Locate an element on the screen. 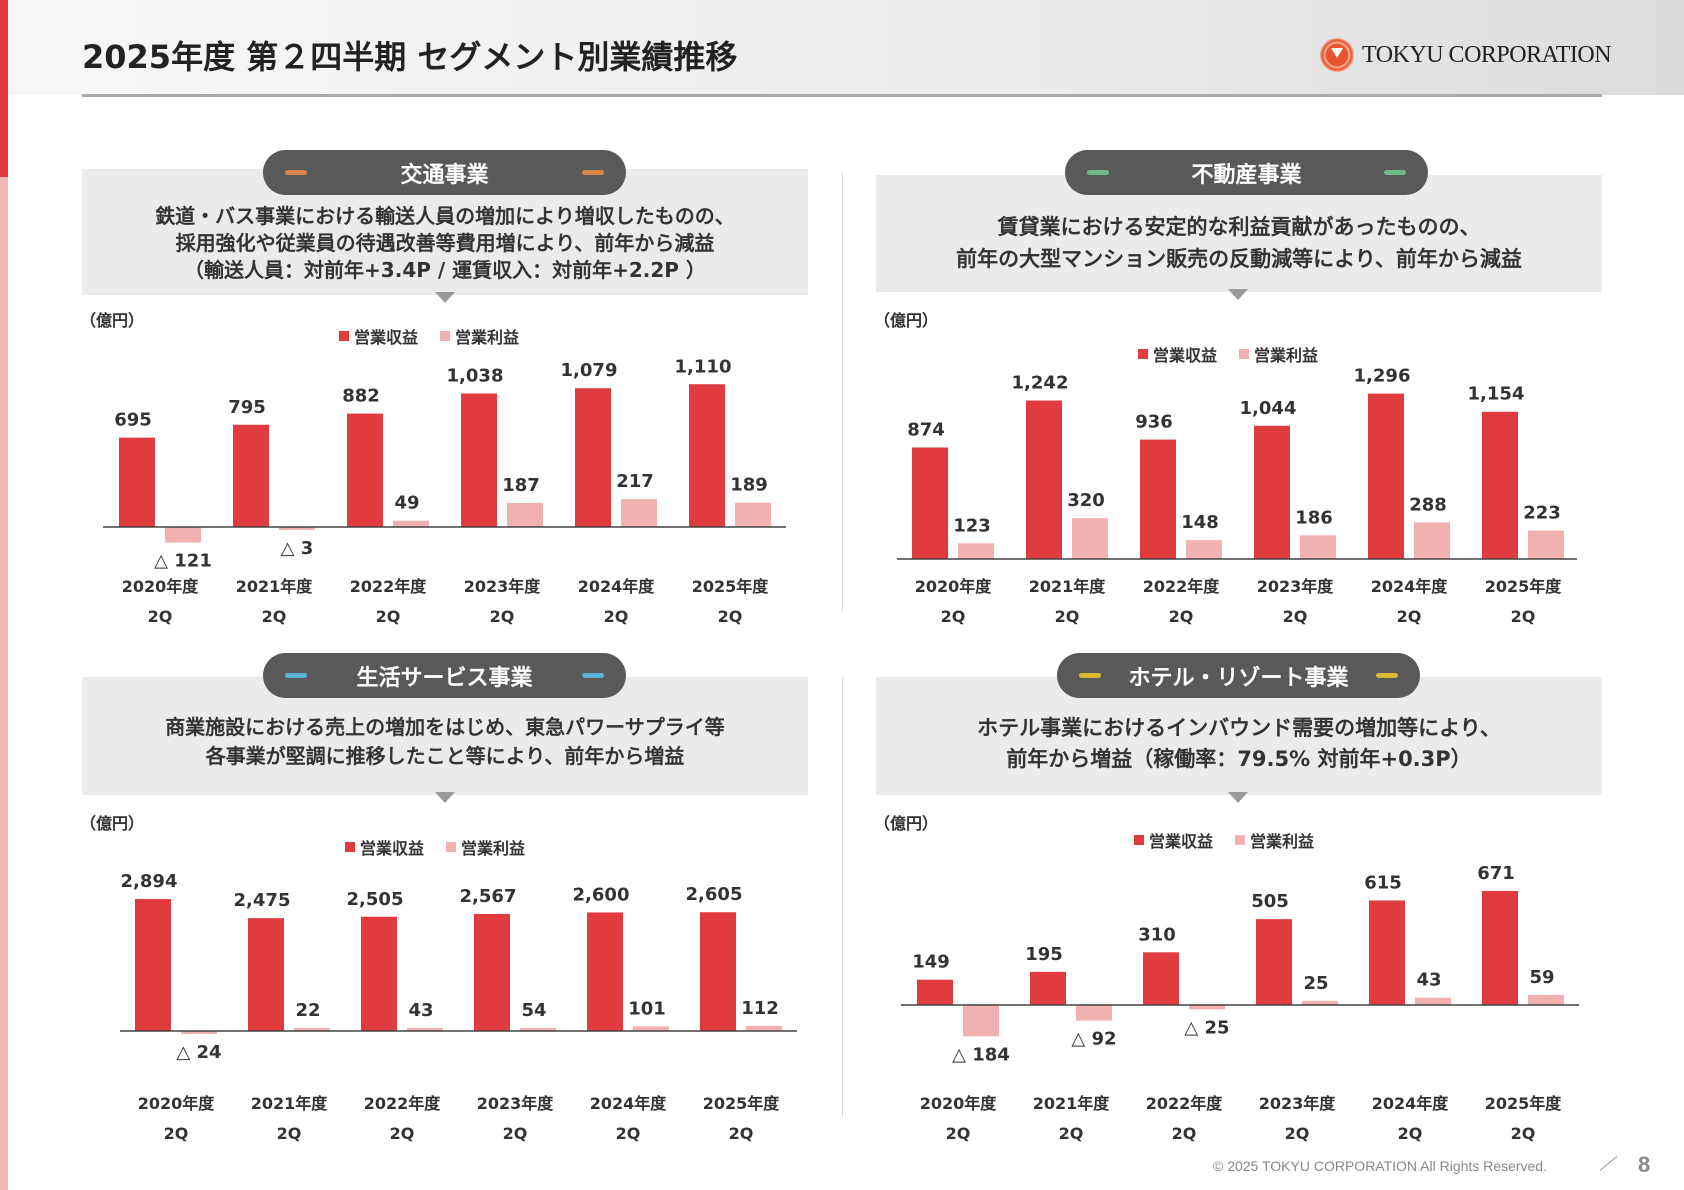 The width and height of the screenshot is (1684, 1190). data-label-revenue: 2,600 is located at coordinates (601, 894).